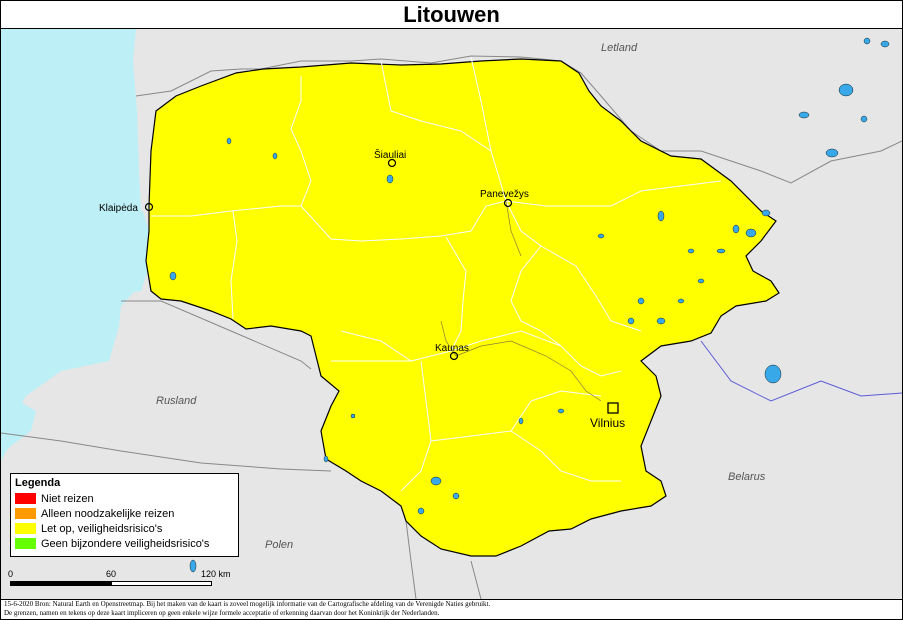 This screenshot has width=903, height=620. I want to click on river-east, so click(801, 371).